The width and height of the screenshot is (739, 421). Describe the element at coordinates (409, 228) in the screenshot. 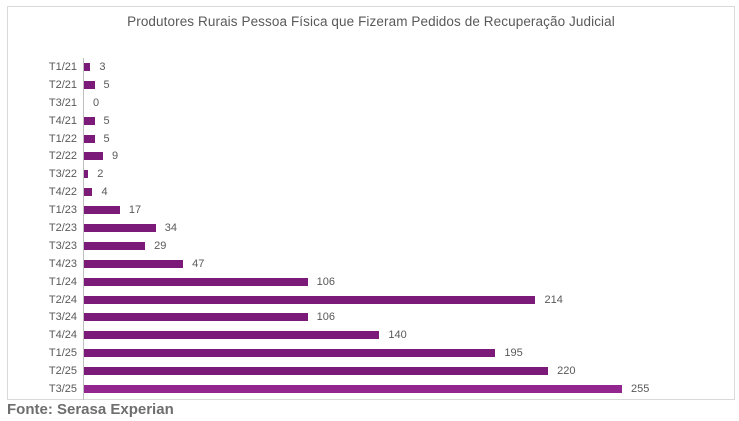

I see `bar-zone: 34` at that location.